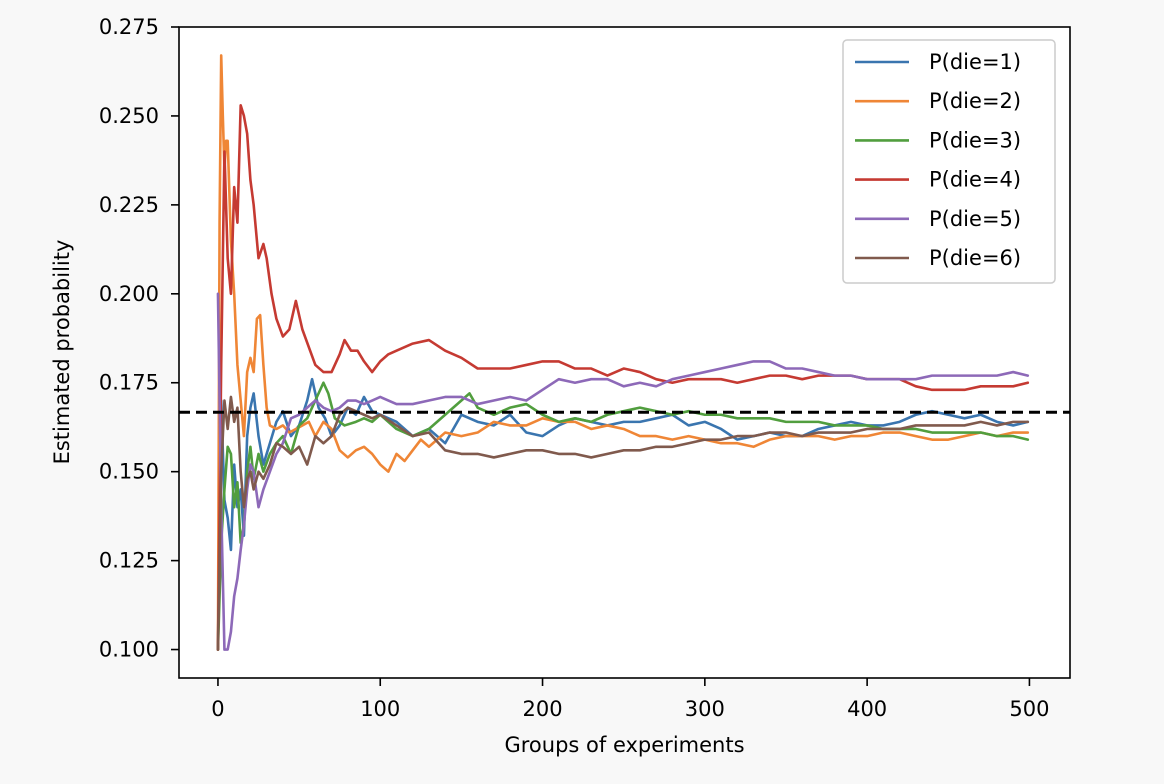  I want to click on legend-label-2: P(die=2), so click(975, 101).